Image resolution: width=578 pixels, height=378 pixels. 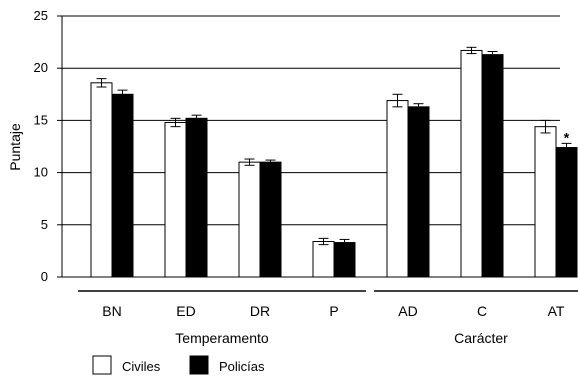 What do you see at coordinates (122, 185) in the screenshot?
I see `bar-policías-bn` at bounding box center [122, 185].